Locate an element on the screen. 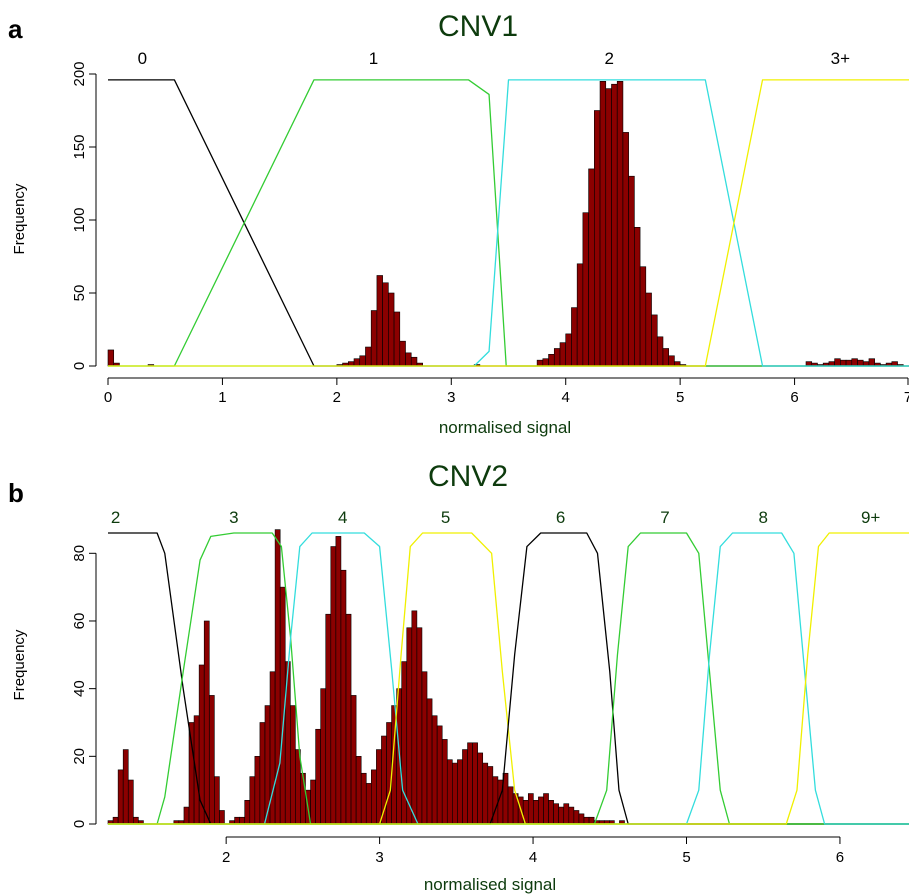 The image size is (909, 894). y-tick-label: 40 is located at coordinates (79, 688).